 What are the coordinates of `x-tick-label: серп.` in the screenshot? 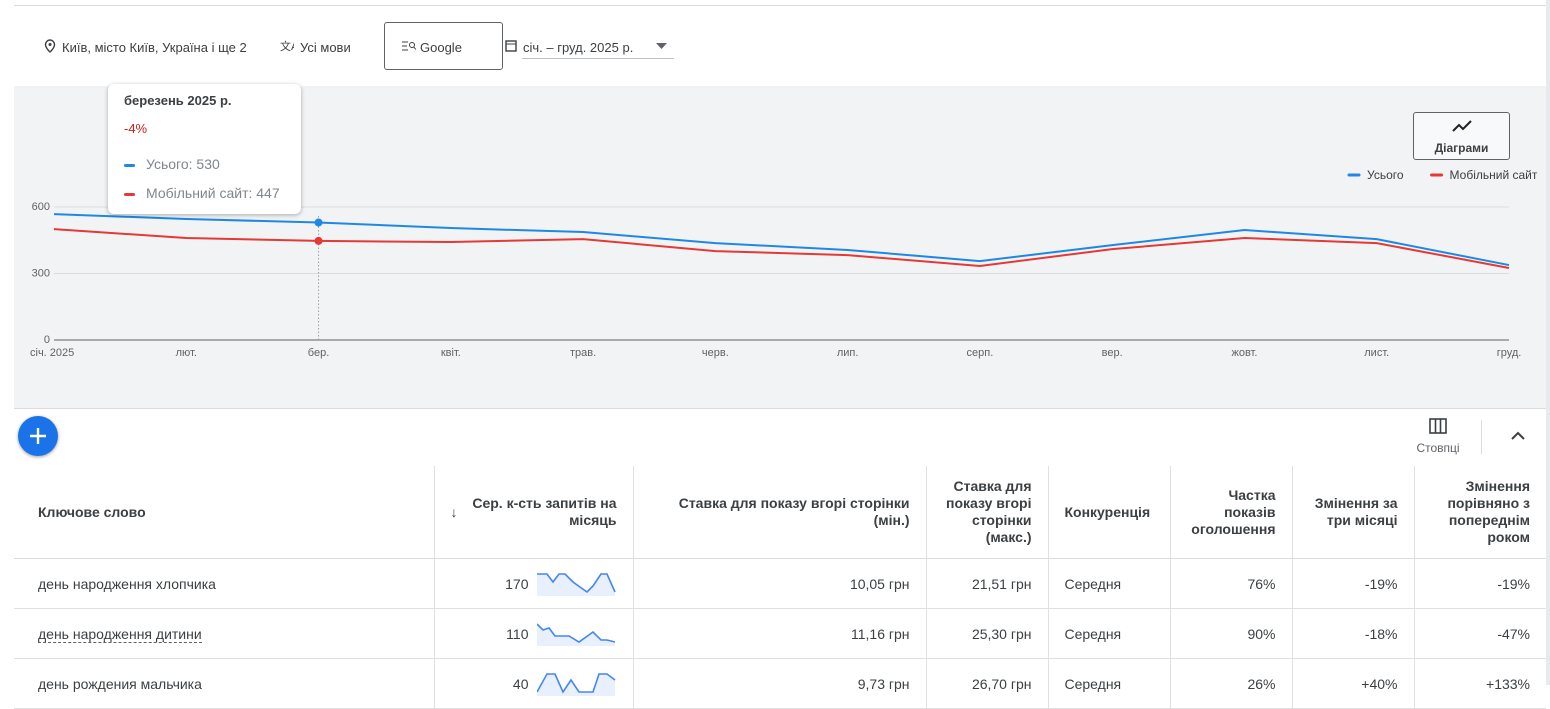 It's located at (980, 353).